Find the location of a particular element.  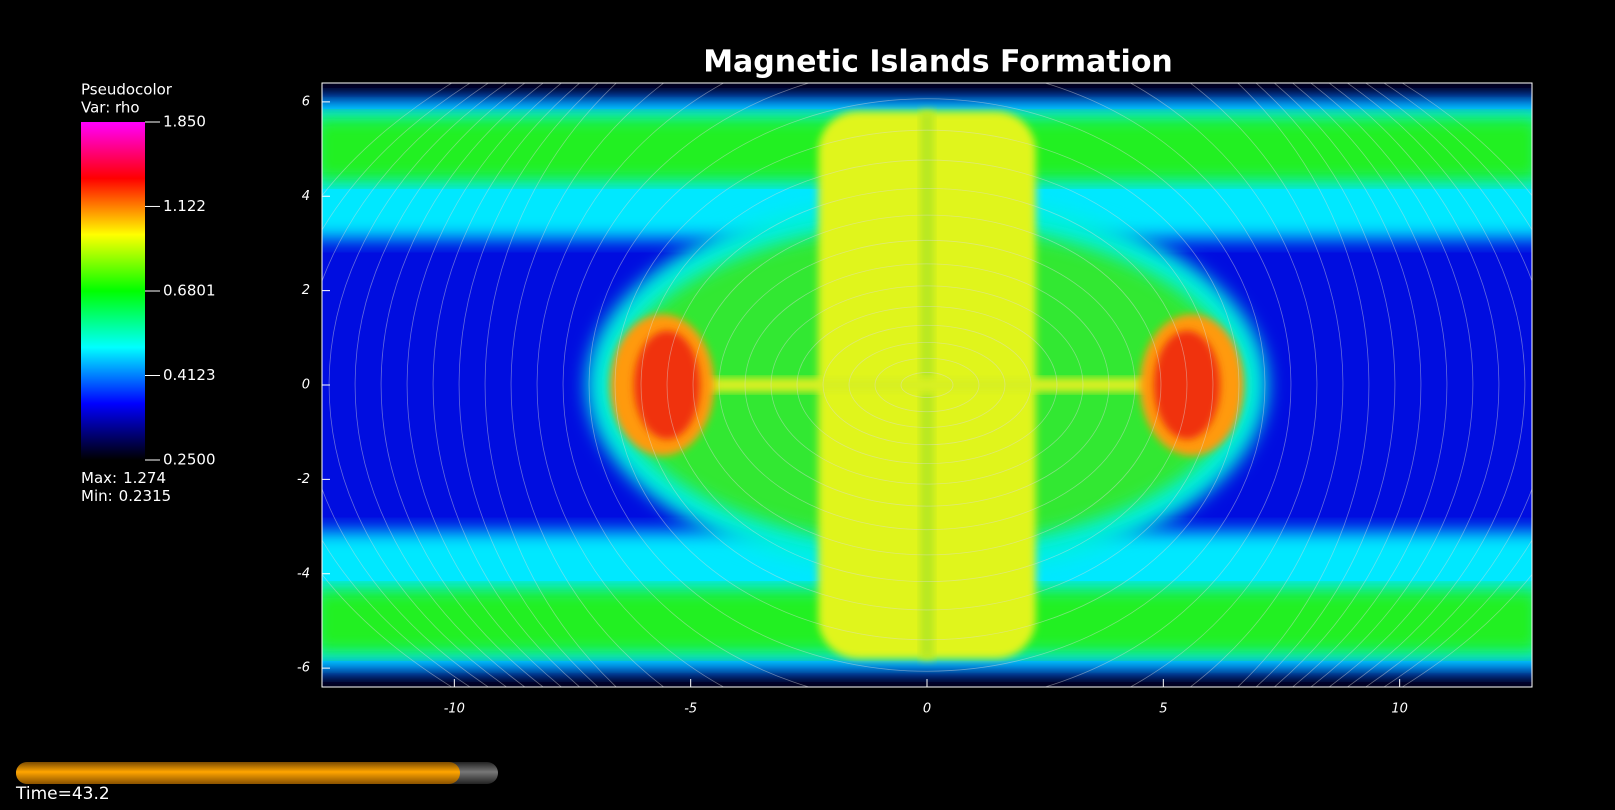

y-tick-label: 2 is located at coordinates (306, 290).